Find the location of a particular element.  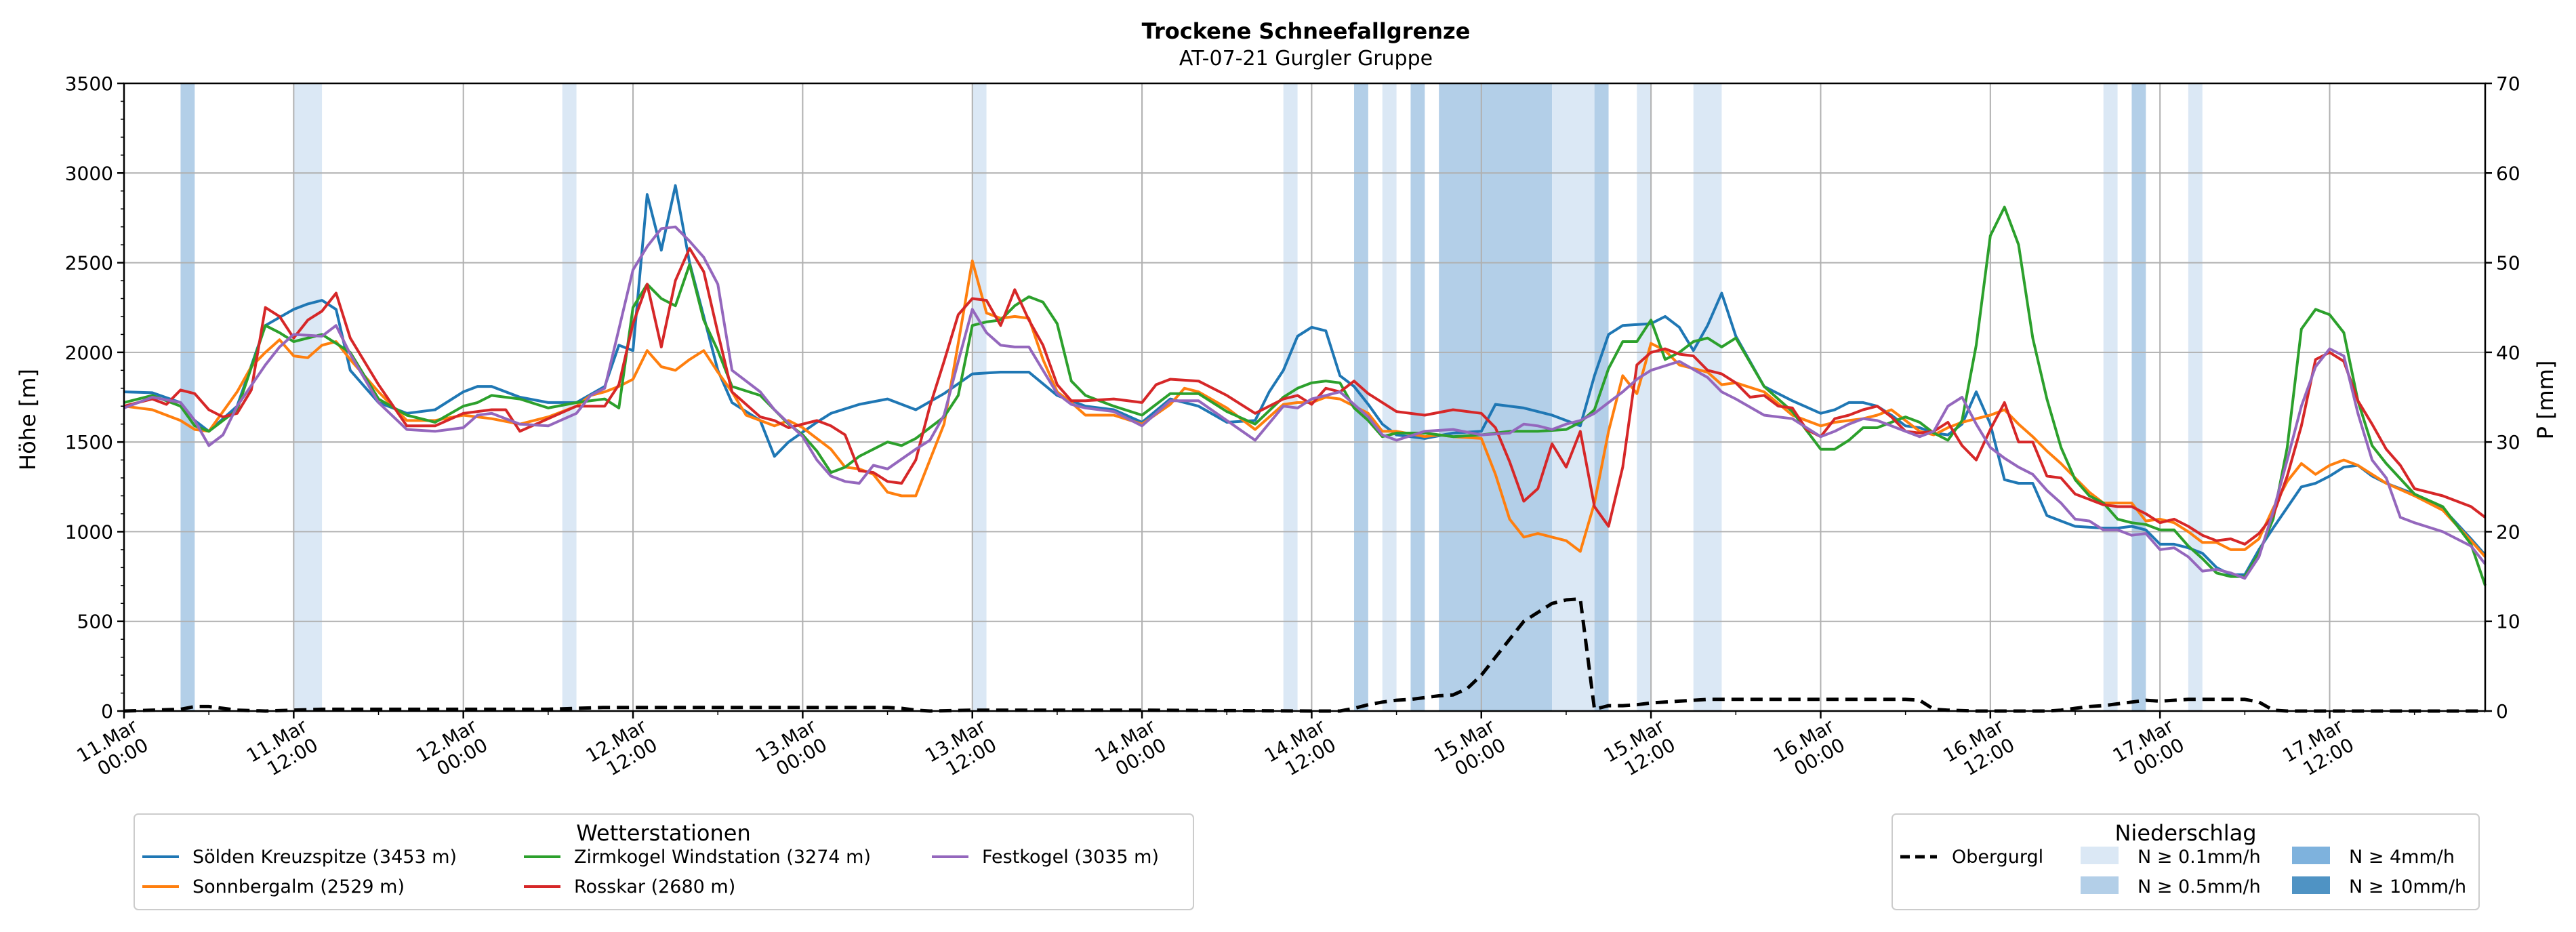

y-tick-label-0: 0 is located at coordinates (107, 711).